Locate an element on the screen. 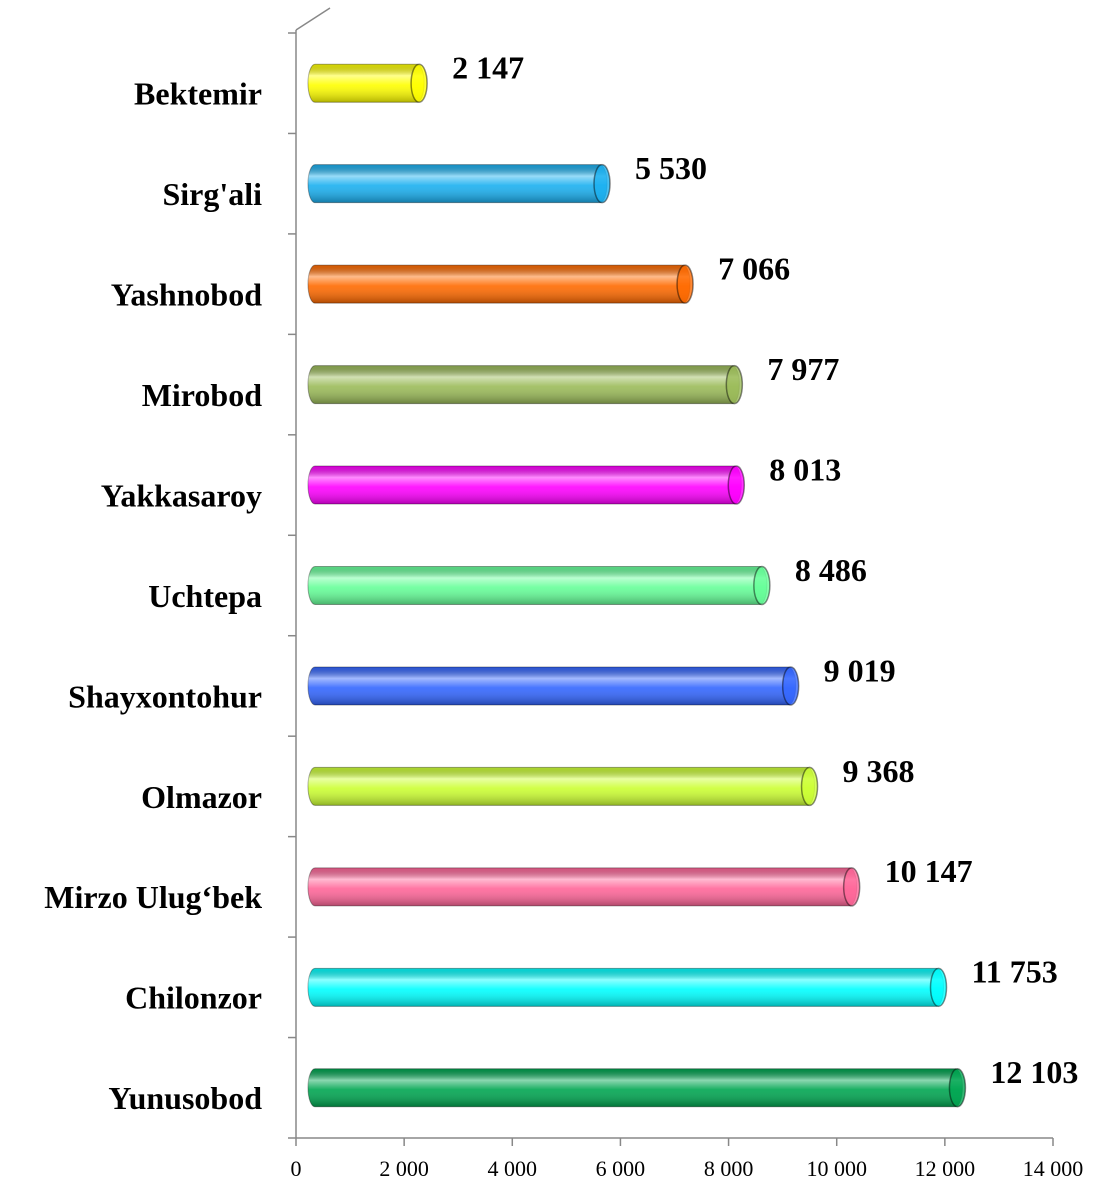 This screenshot has width=1104, height=1186. value-label: 9 368 is located at coordinates (879, 771).